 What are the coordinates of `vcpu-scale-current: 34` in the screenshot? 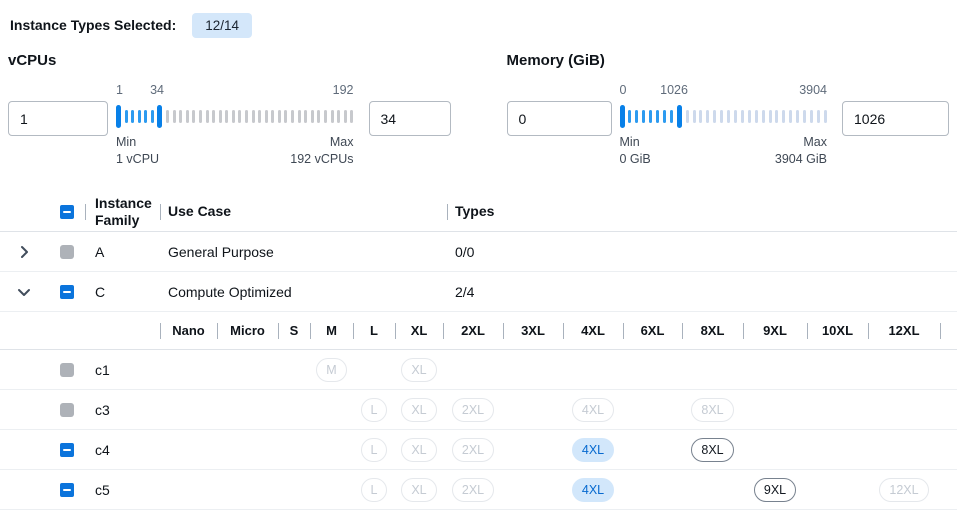 It's located at (157, 90).